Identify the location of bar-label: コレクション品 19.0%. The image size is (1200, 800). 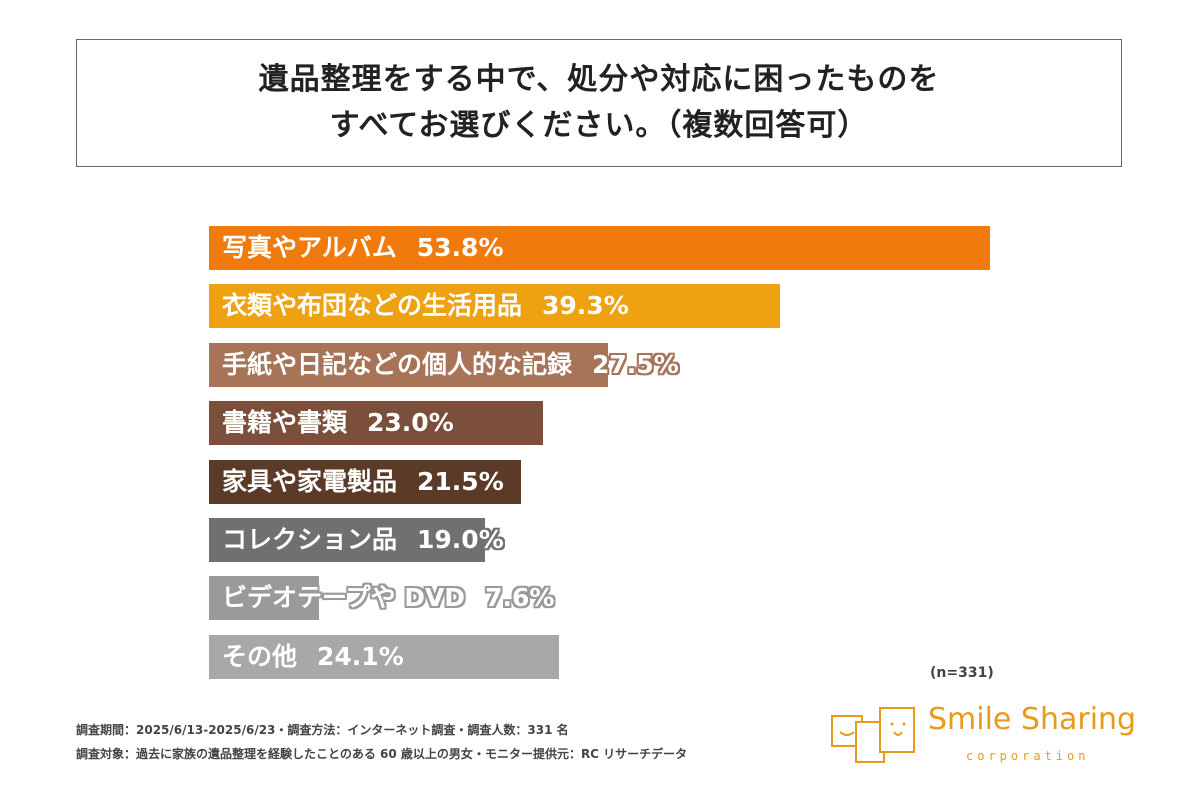
(363, 540).